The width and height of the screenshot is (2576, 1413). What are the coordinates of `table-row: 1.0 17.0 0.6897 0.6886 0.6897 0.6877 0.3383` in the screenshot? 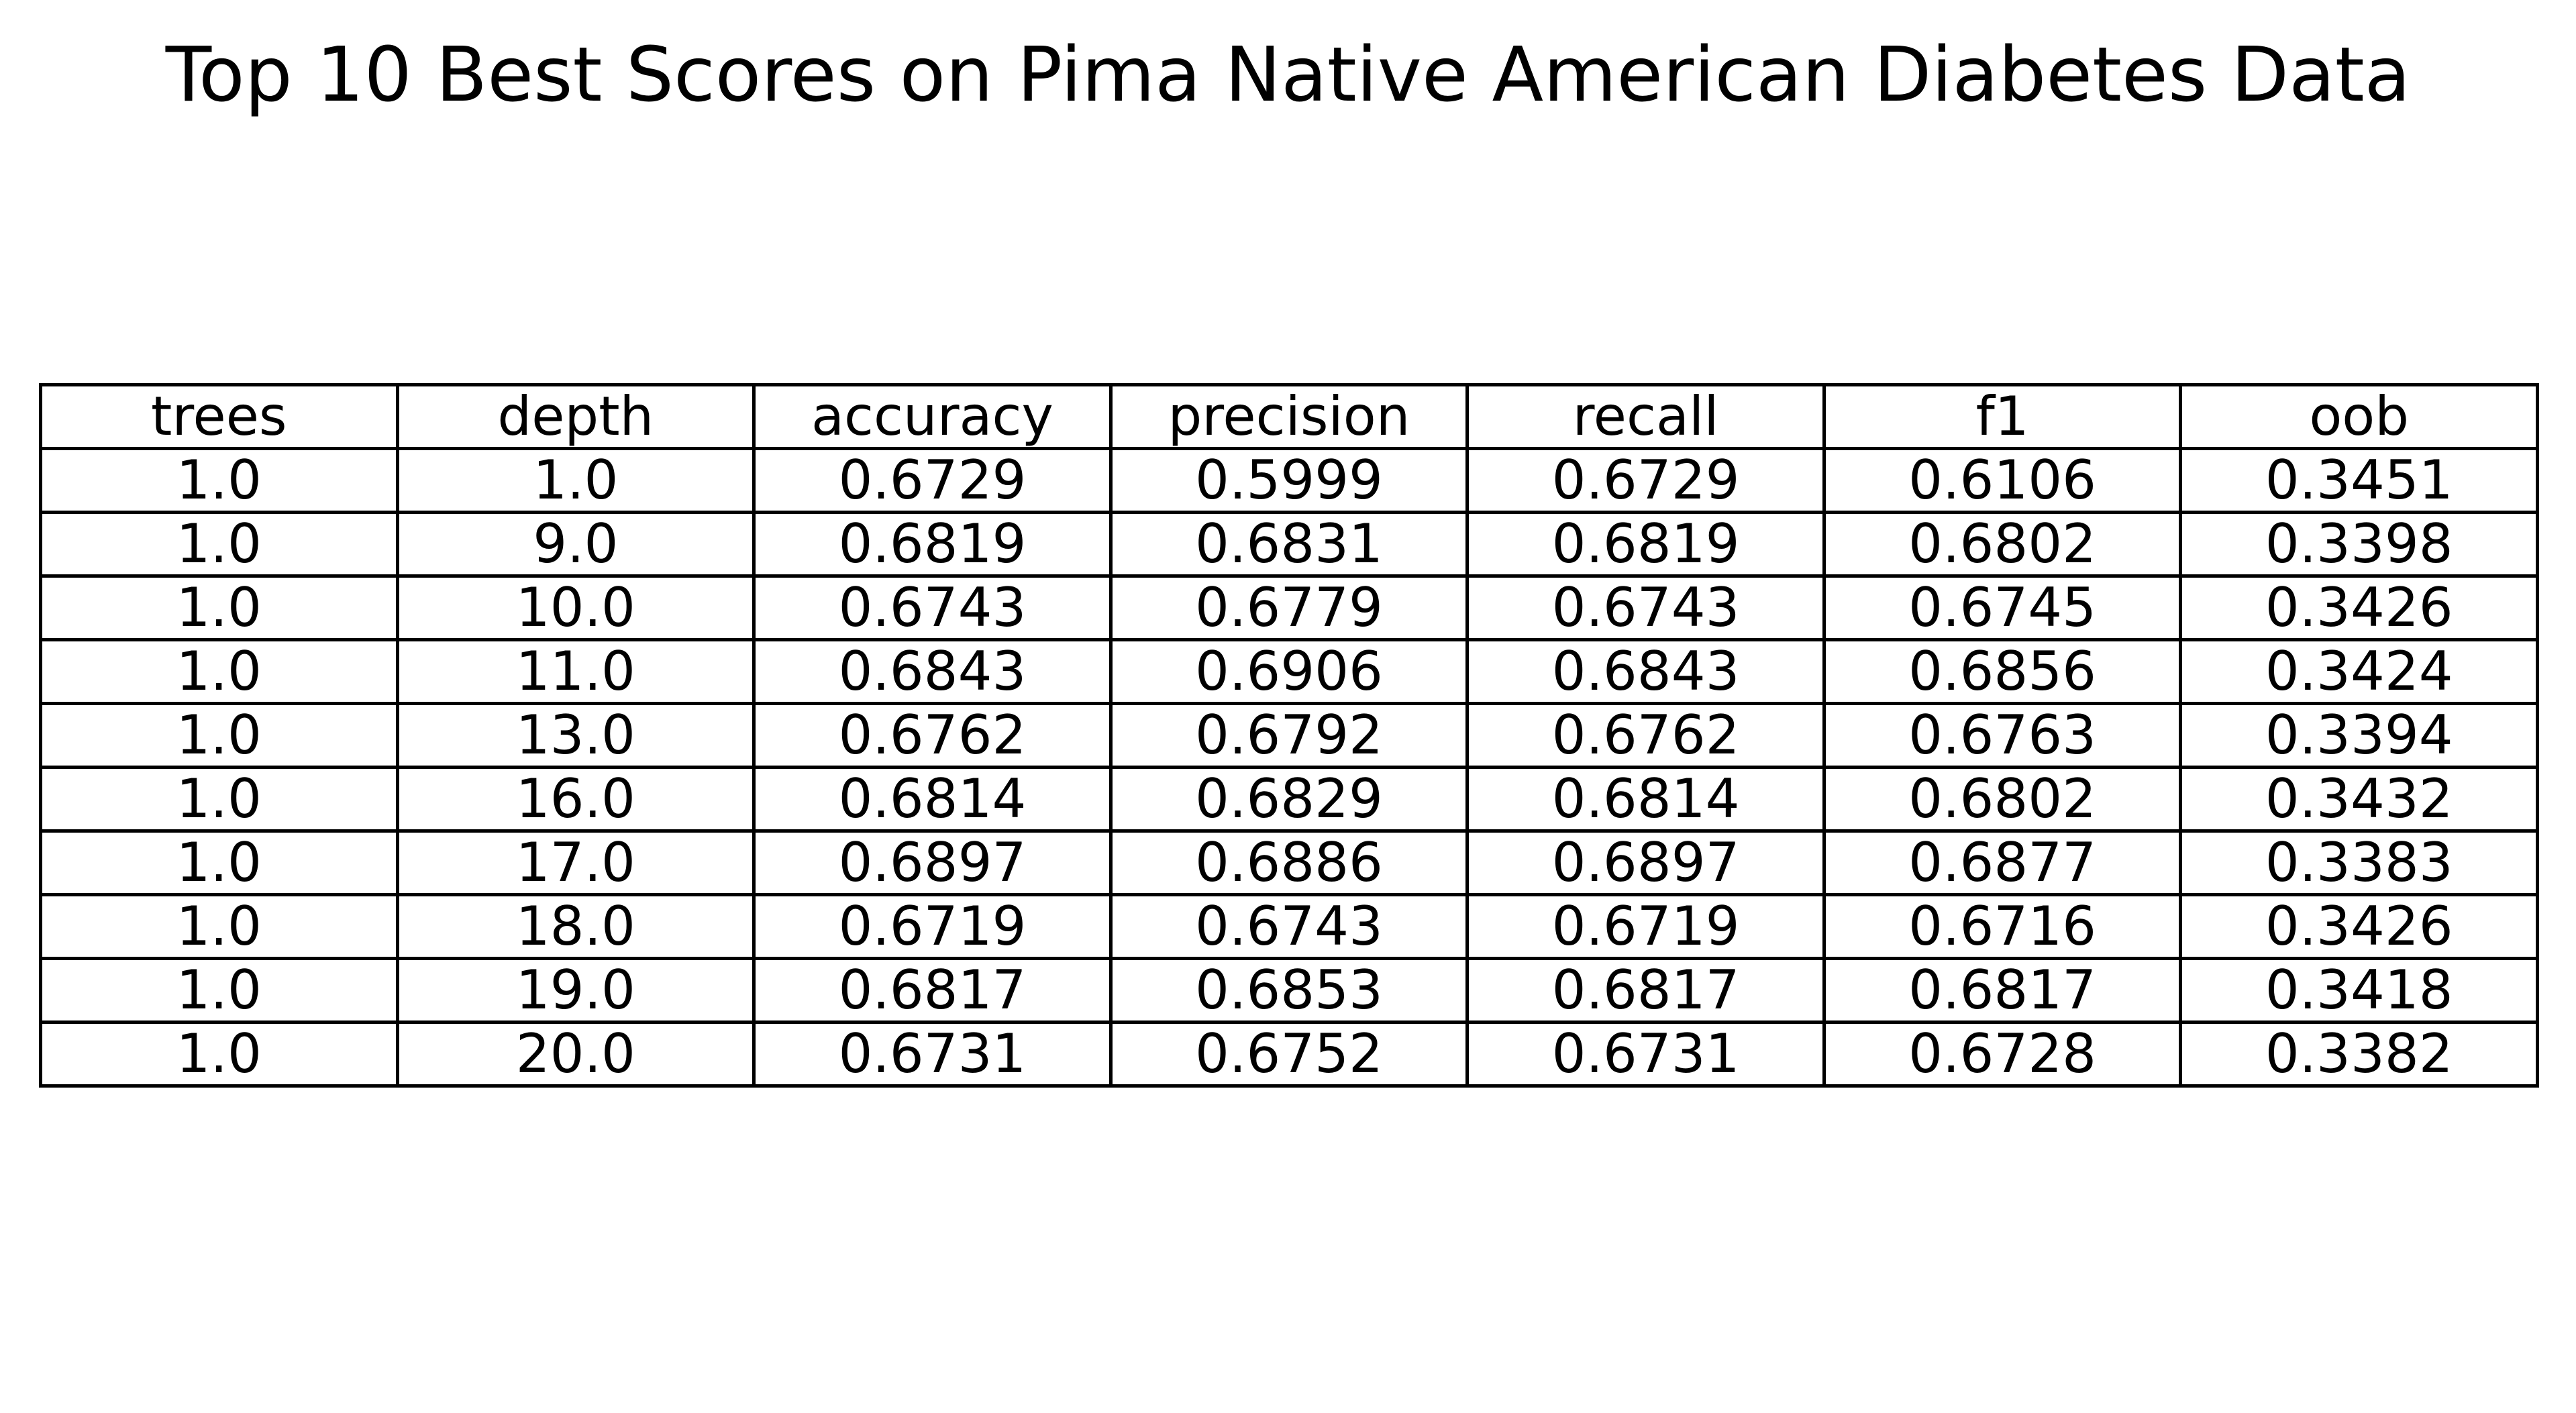 It's located at (1289, 862).